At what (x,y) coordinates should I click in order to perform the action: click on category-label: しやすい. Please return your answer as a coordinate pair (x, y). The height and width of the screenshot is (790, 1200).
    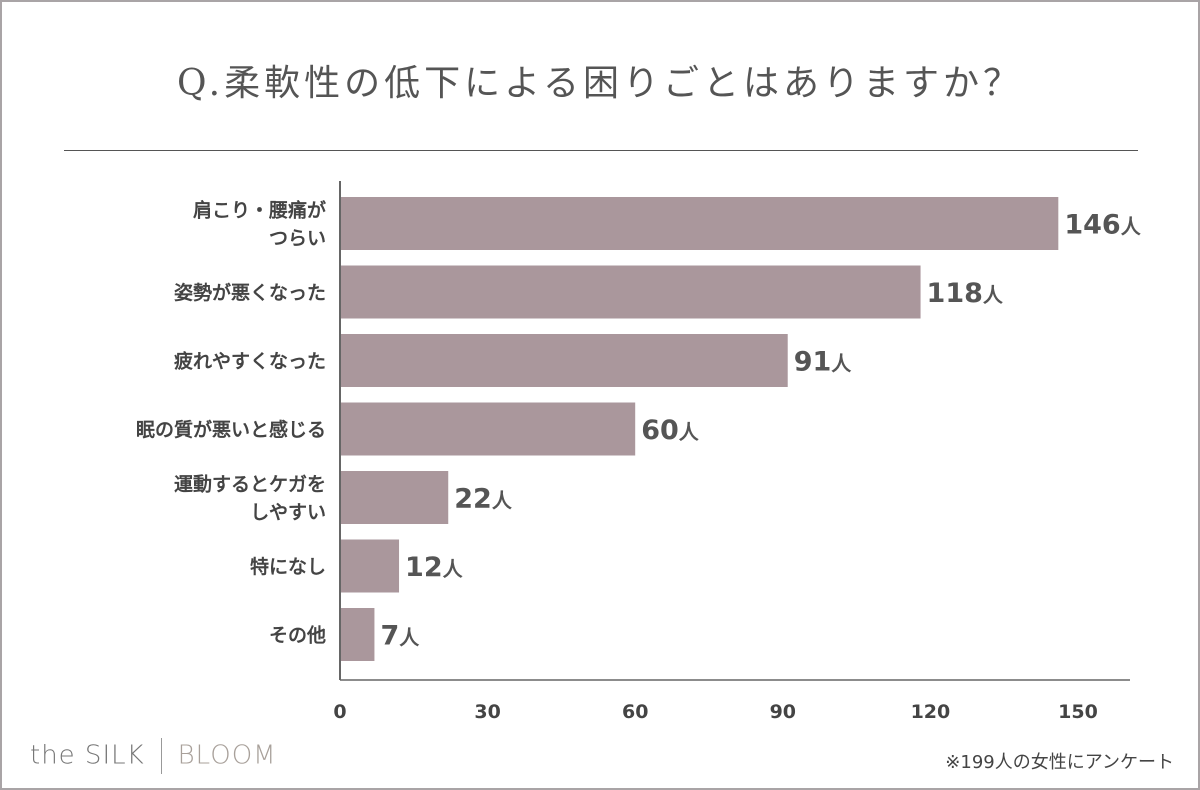
    Looking at the image, I should click on (288, 513).